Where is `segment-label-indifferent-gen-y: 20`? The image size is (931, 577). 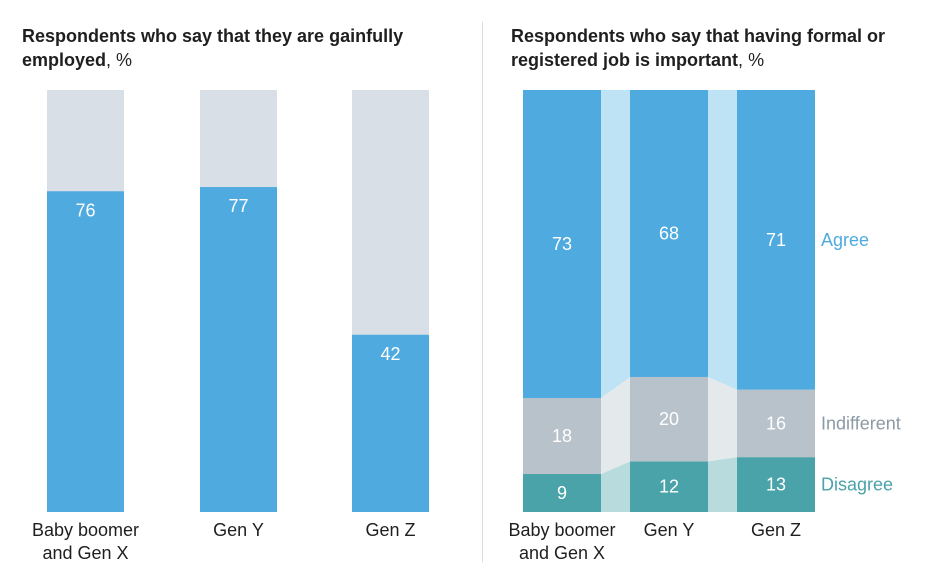 segment-label-indifferent-gen-y: 20 is located at coordinates (669, 419).